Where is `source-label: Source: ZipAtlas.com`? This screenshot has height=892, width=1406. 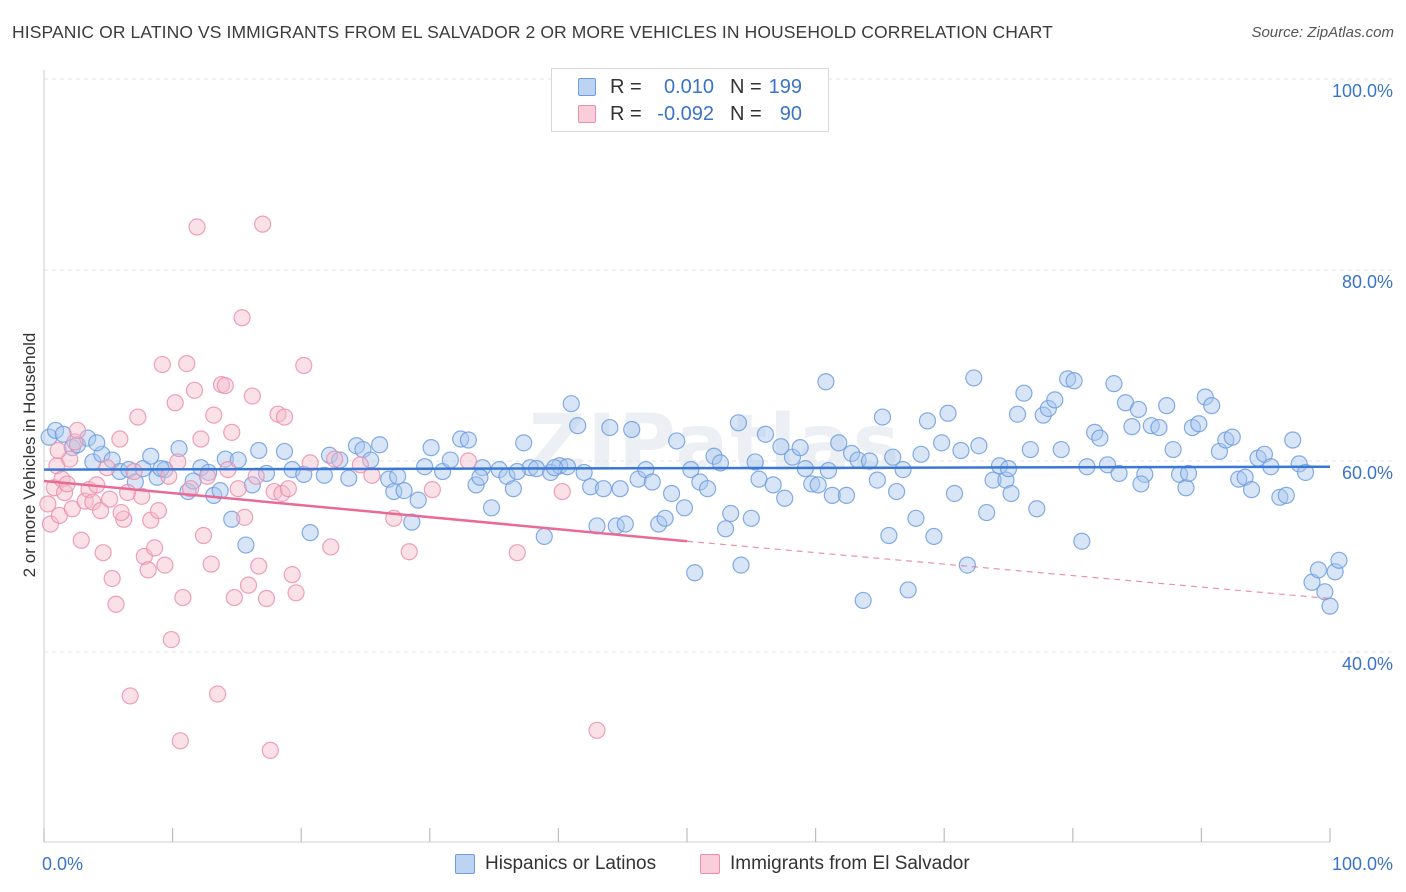
source-label: Source: ZipAtlas.com is located at coordinates (1322, 32).